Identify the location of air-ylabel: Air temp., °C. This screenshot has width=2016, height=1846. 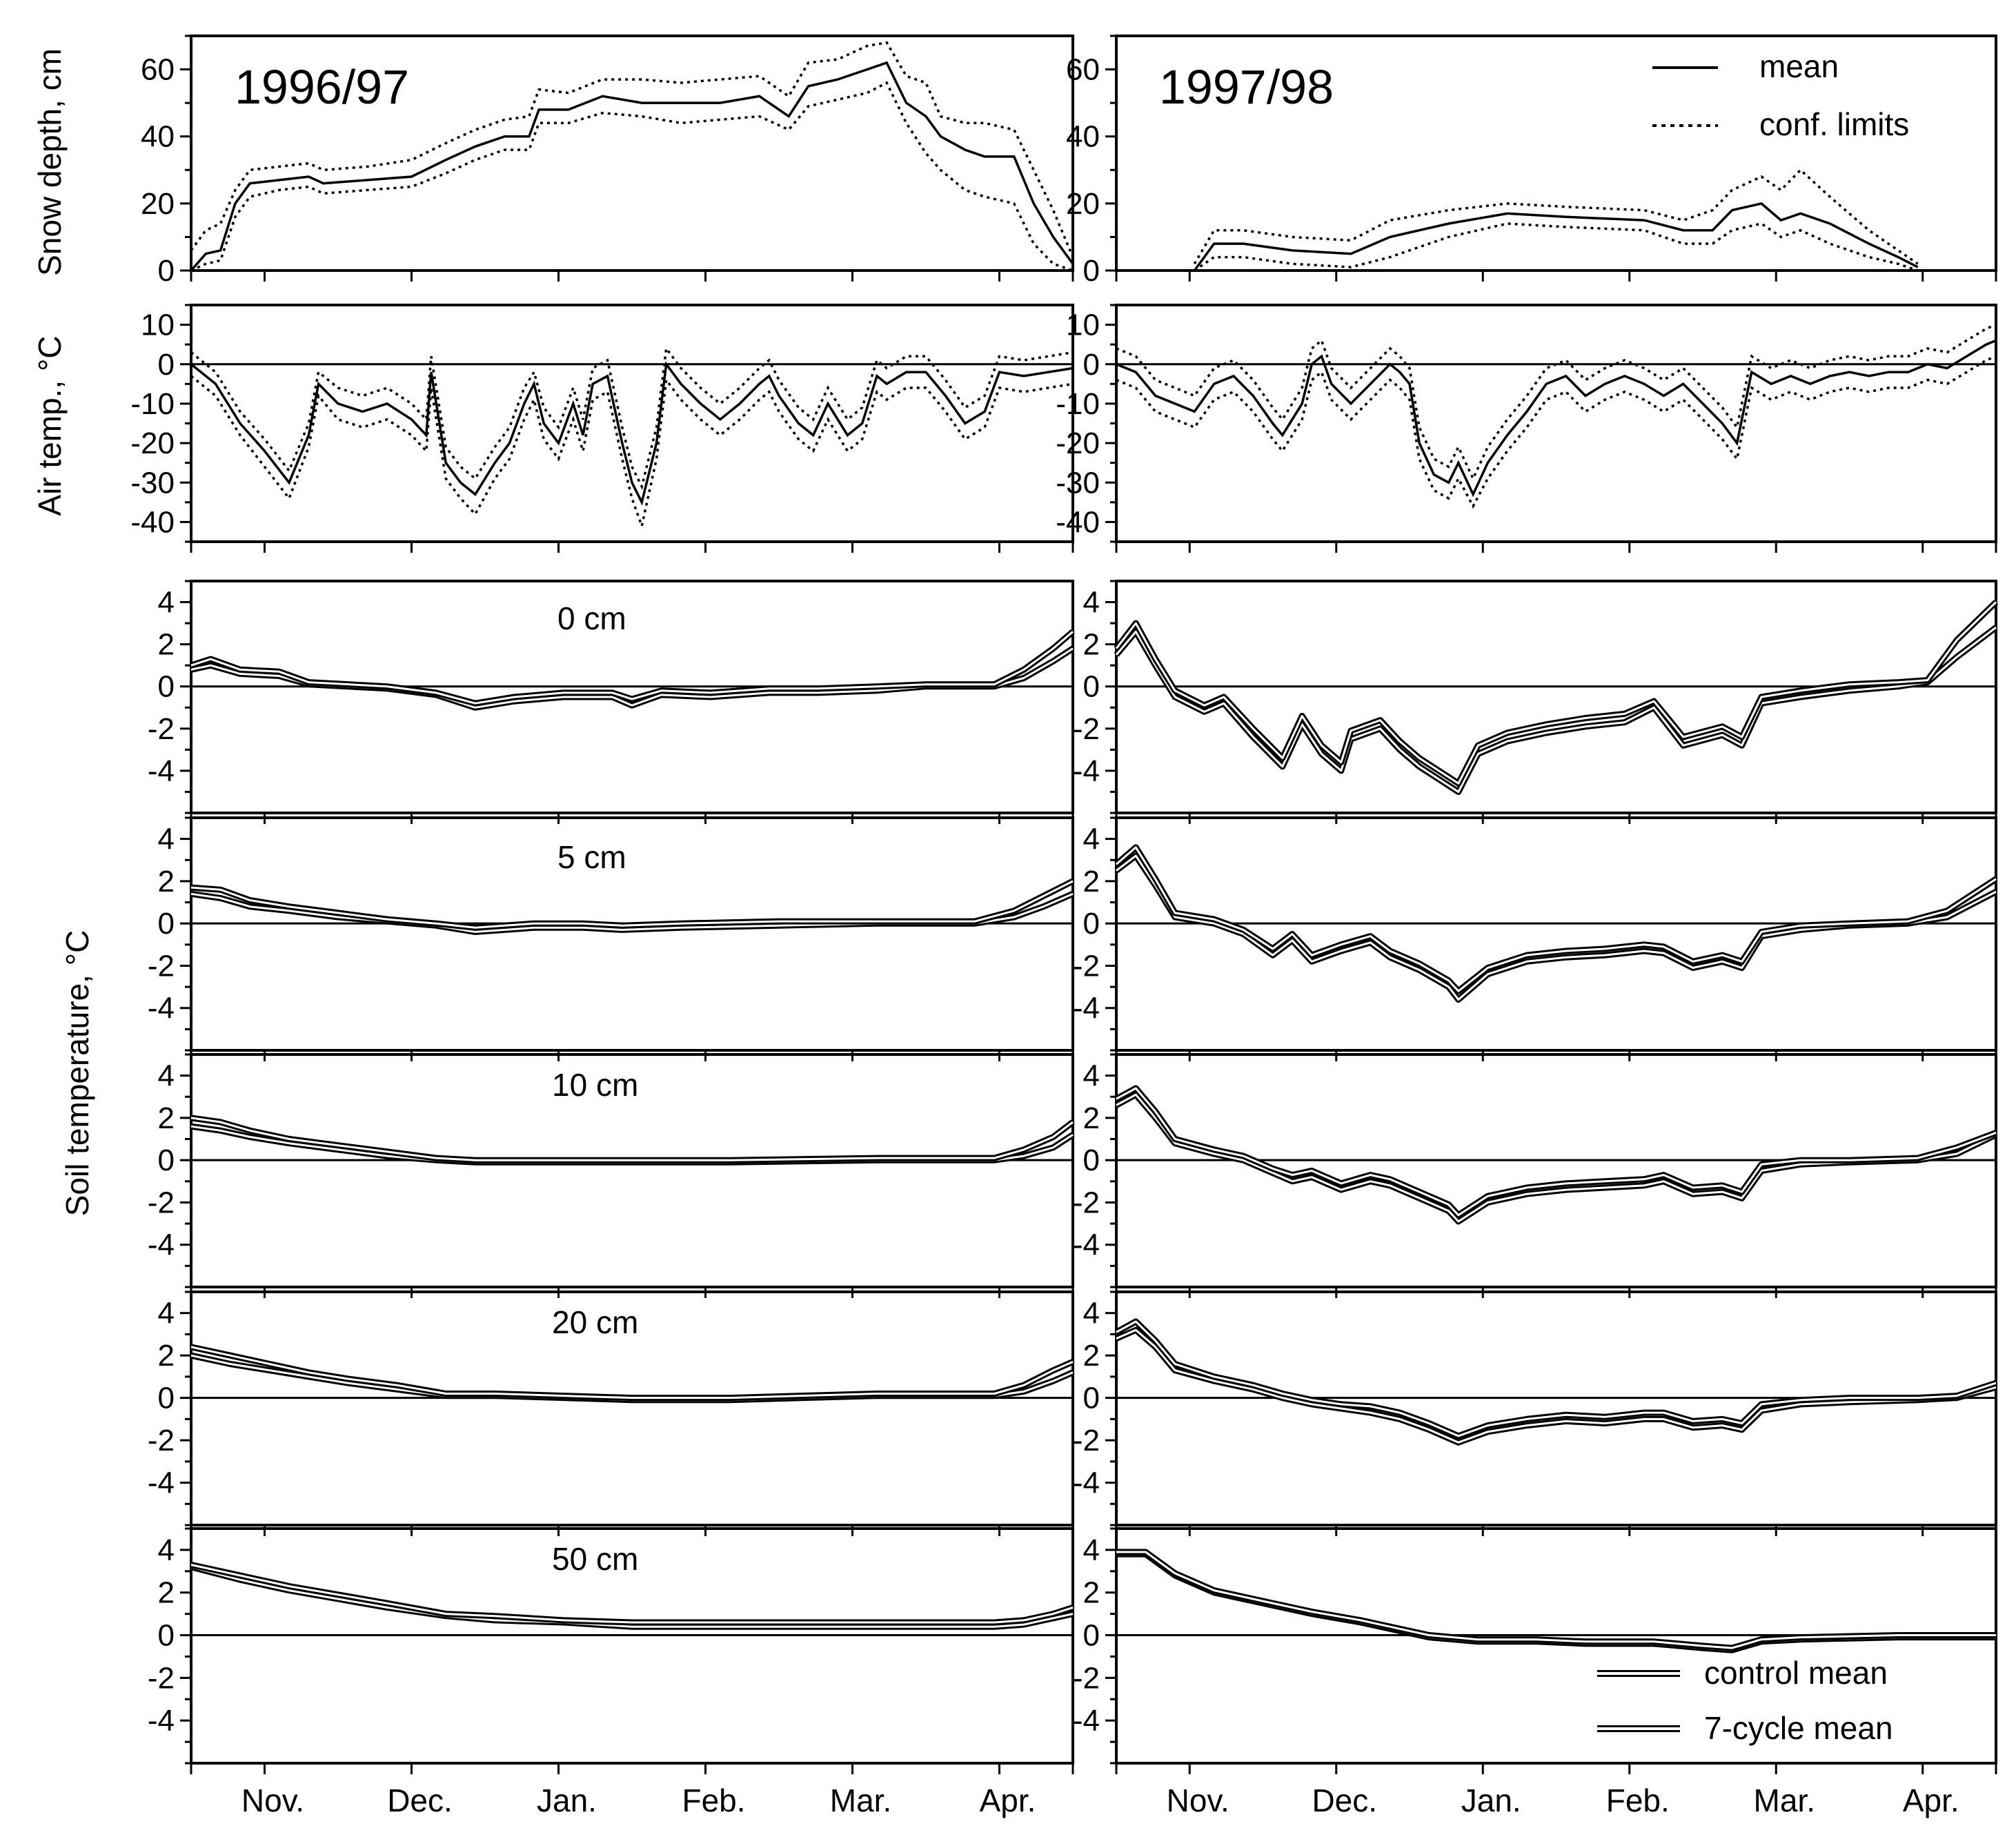
(50, 425).